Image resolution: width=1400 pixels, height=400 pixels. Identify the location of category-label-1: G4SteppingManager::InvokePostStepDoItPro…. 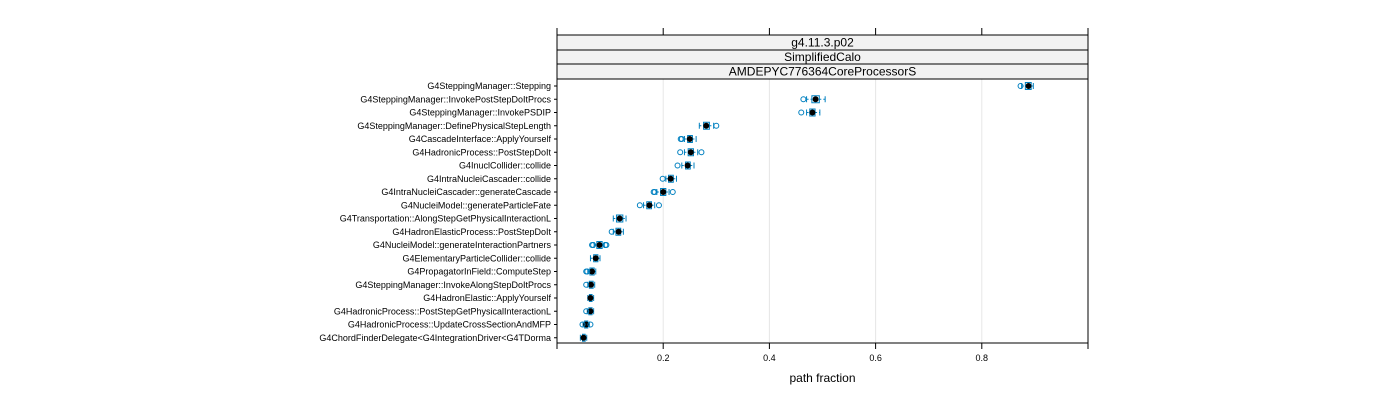
(455, 99).